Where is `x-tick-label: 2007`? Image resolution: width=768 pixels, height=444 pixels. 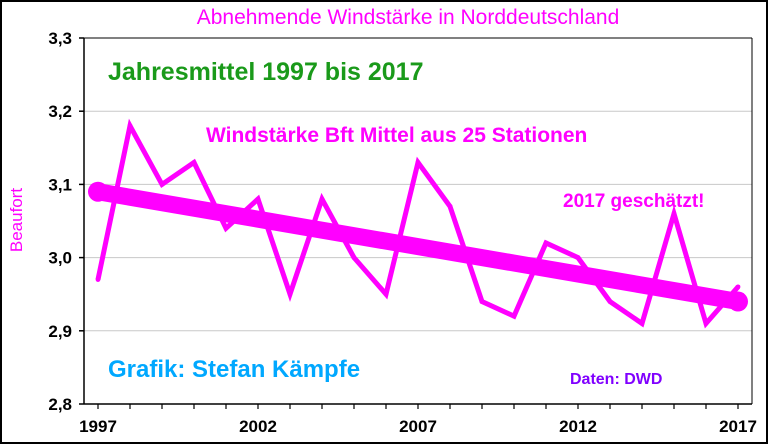 x-tick-label: 2007 is located at coordinates (418, 426).